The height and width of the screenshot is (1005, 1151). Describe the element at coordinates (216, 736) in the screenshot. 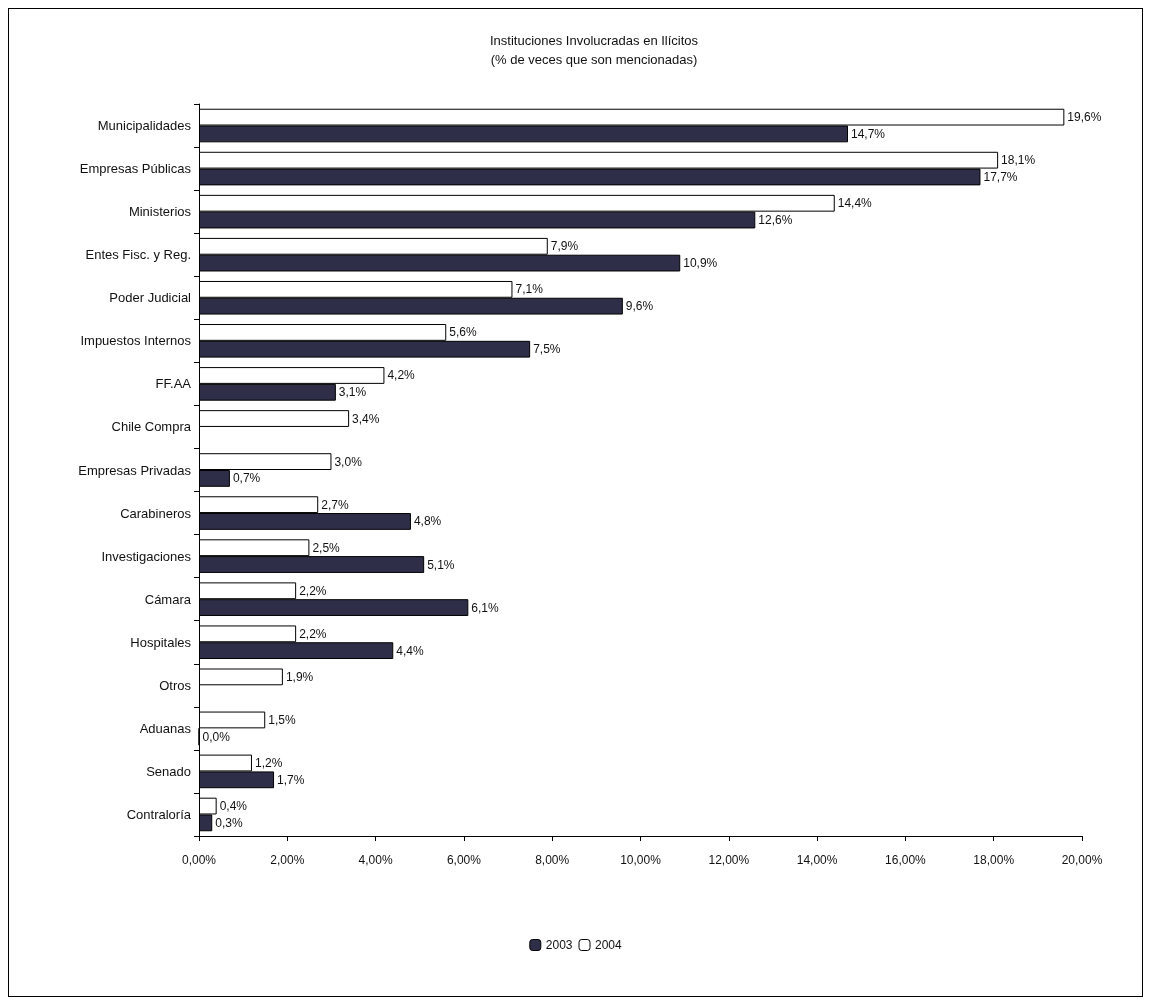

I see `data-label: 0,0%` at that location.